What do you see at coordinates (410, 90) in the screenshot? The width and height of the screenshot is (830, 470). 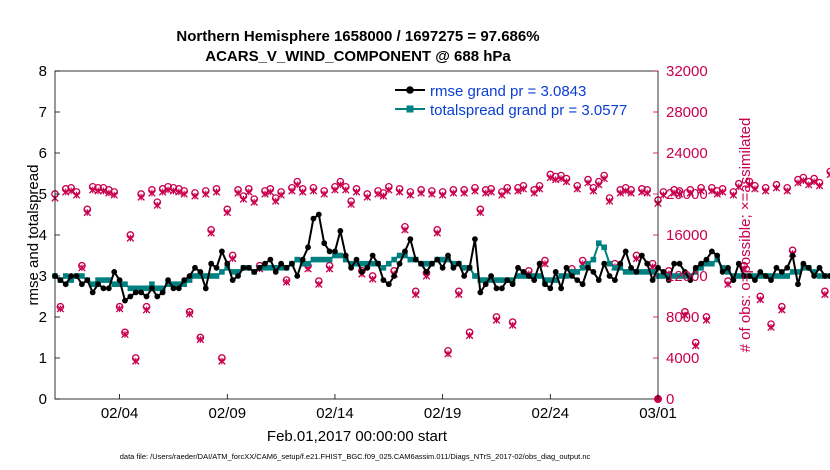 I see `legend-rmse-marker` at bounding box center [410, 90].